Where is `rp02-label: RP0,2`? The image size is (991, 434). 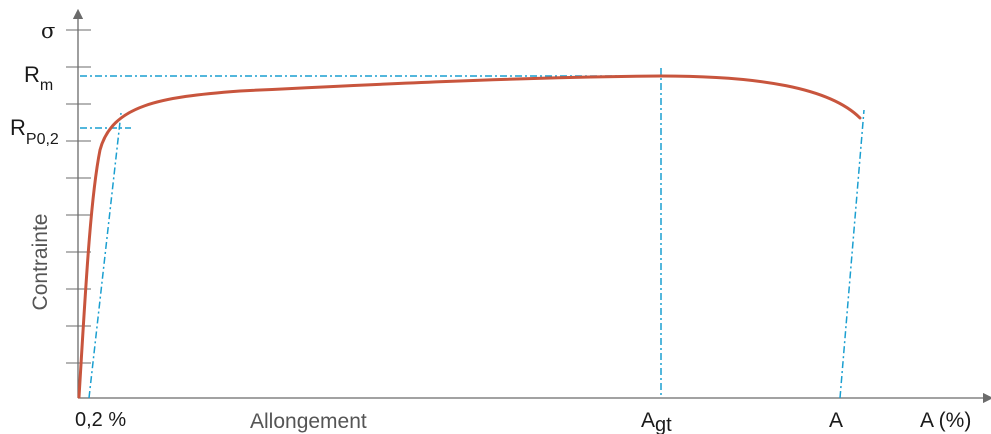
rp02-label: RP0,2 is located at coordinates (34, 131).